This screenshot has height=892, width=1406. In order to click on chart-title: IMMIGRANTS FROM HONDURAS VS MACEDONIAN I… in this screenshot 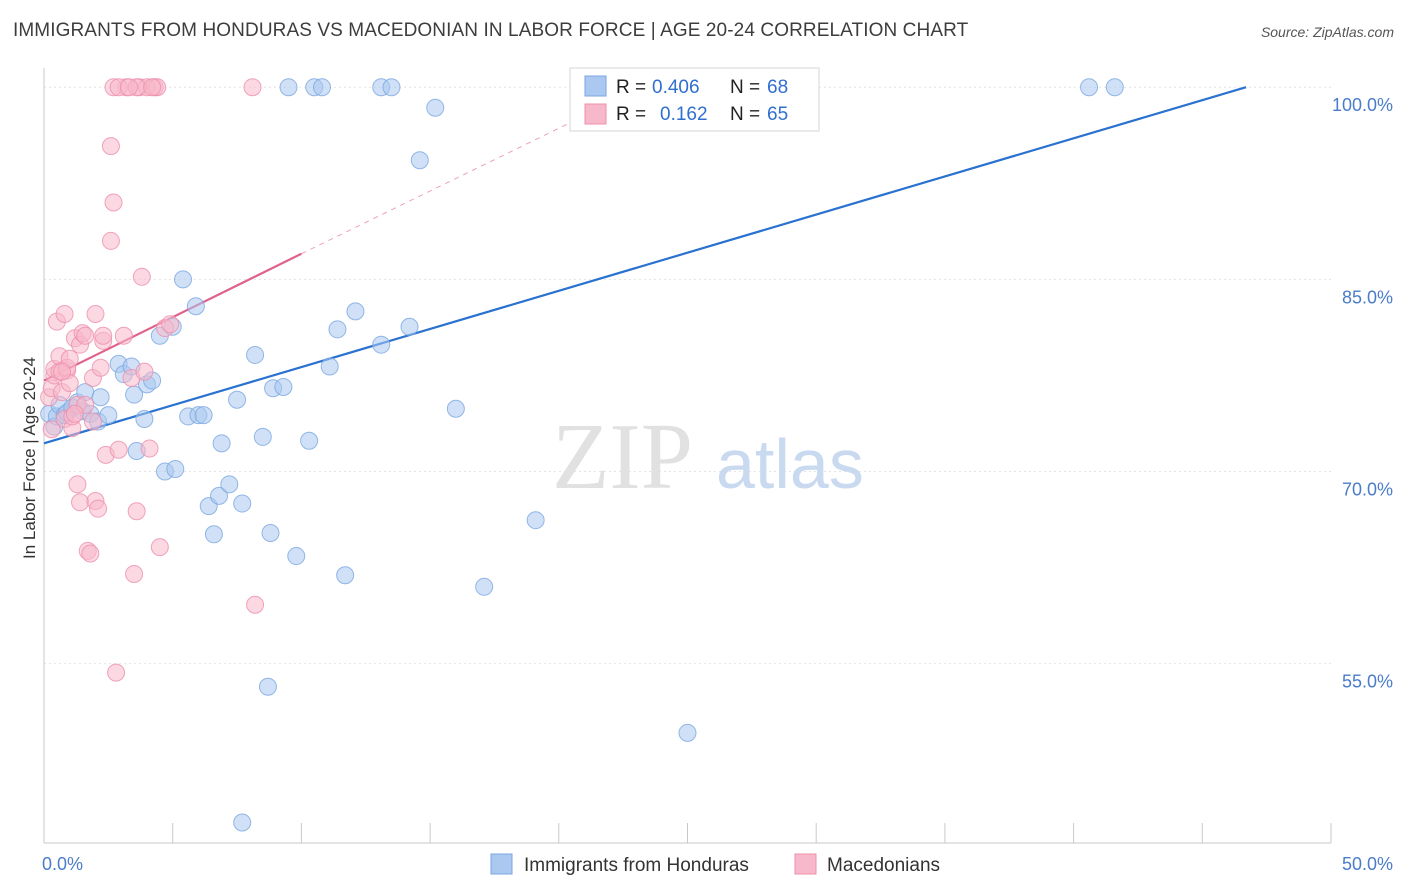, I will do `click(491, 30)`.